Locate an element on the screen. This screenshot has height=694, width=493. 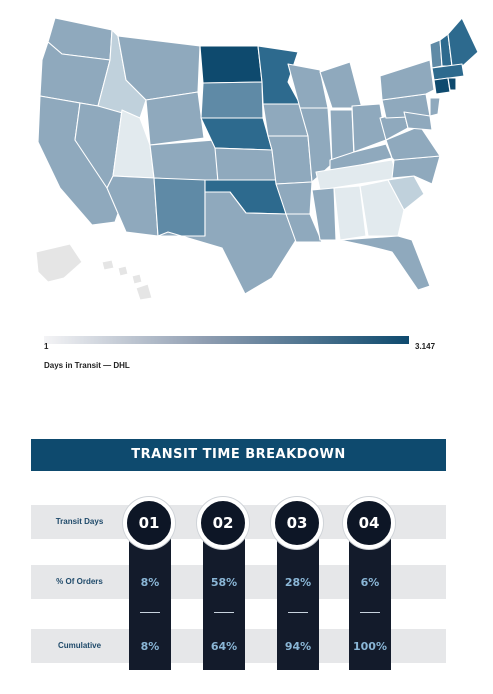
state-la is located at coordinates (304, 228).